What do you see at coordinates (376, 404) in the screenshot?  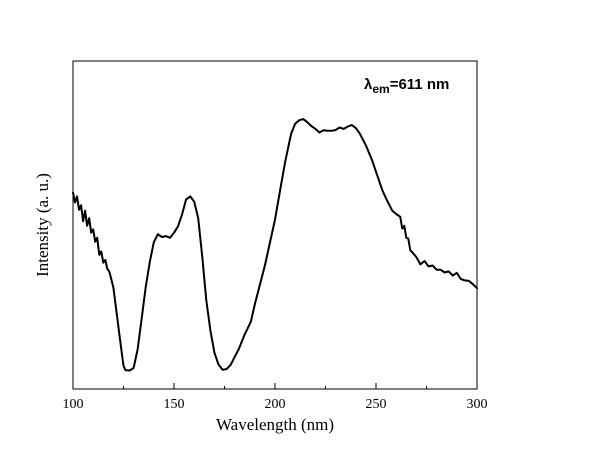 I see `x-tick-label: 250` at bounding box center [376, 404].